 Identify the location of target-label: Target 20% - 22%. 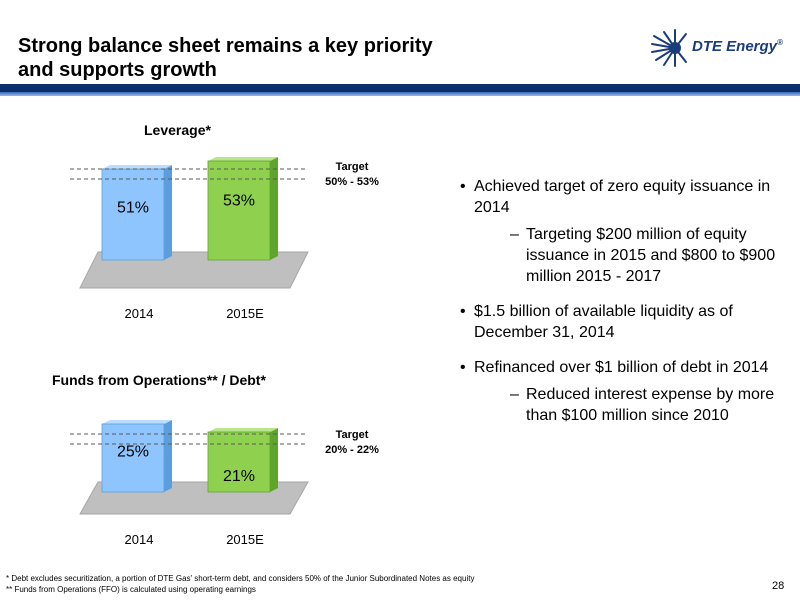
(352, 443).